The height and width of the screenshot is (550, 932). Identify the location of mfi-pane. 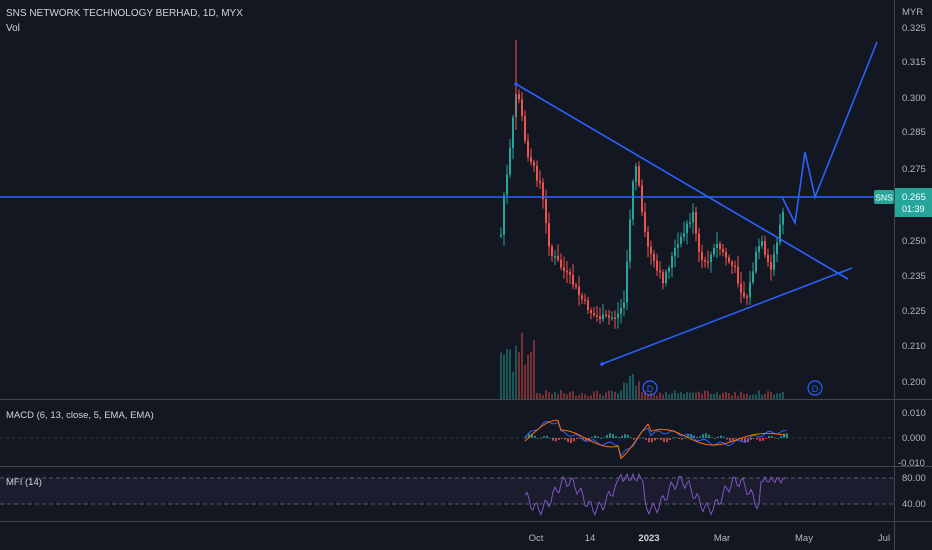
(447, 494).